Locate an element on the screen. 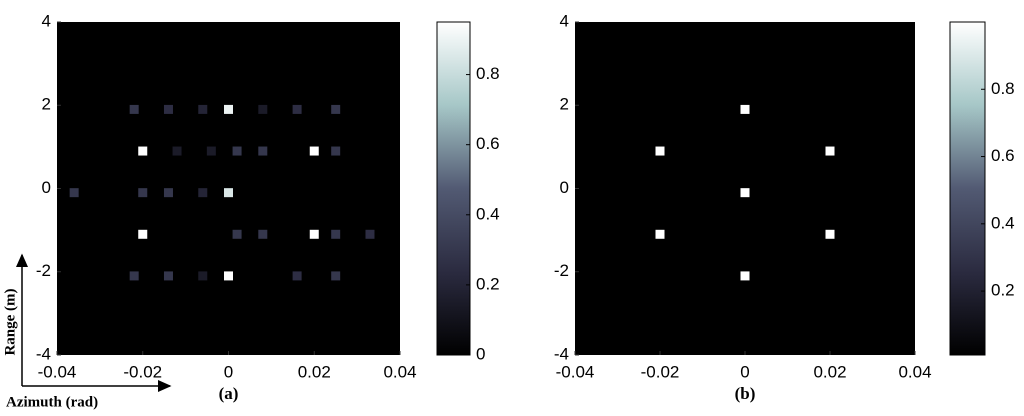  panel-caption: (b) is located at coordinates (745, 393).